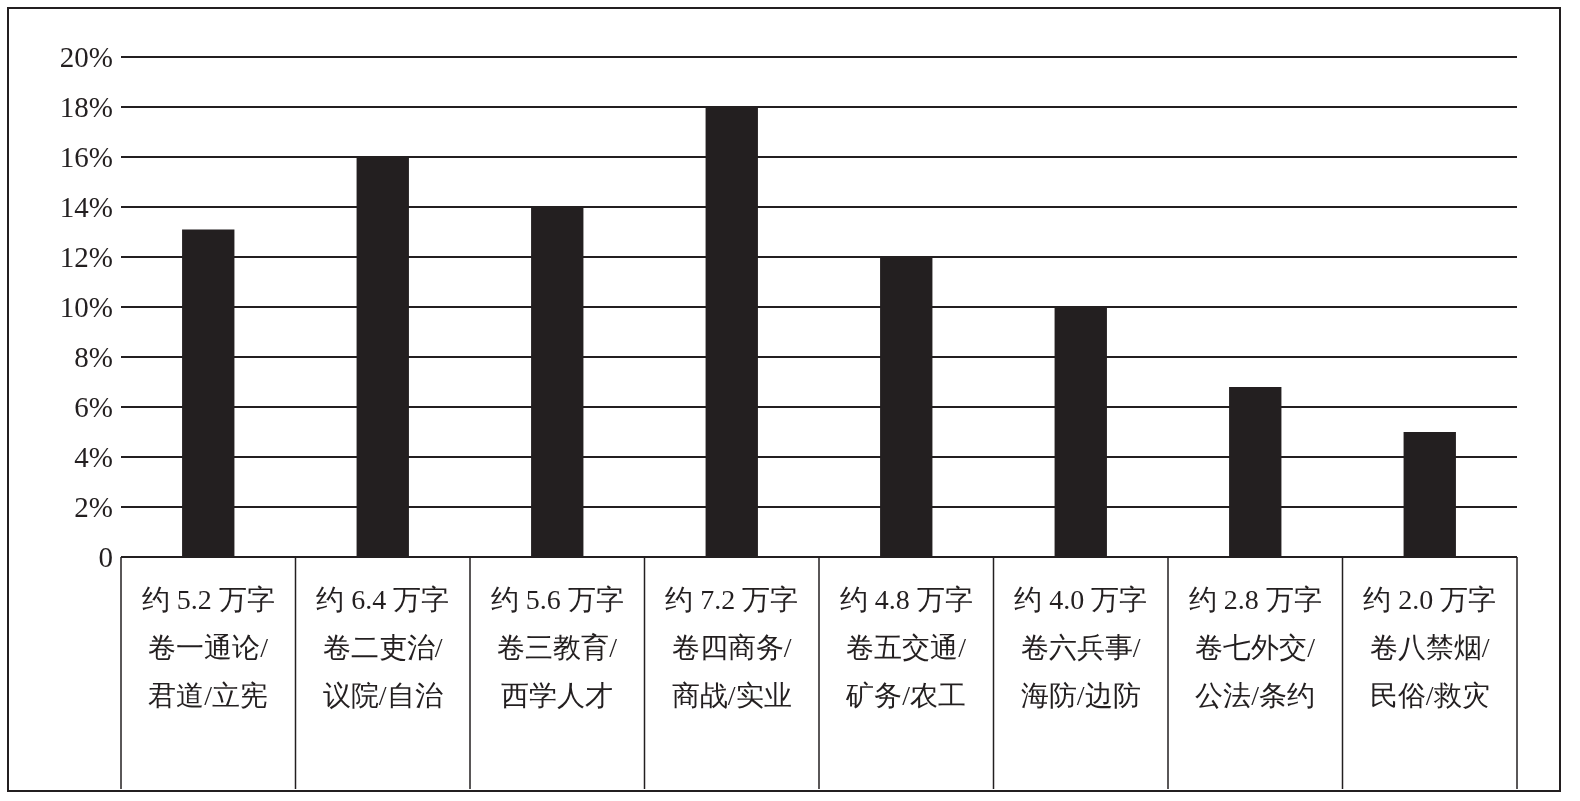 This screenshot has width=1580, height=801. What do you see at coordinates (93, 457) in the screenshot?
I see `y-tick-label: 4%` at bounding box center [93, 457].